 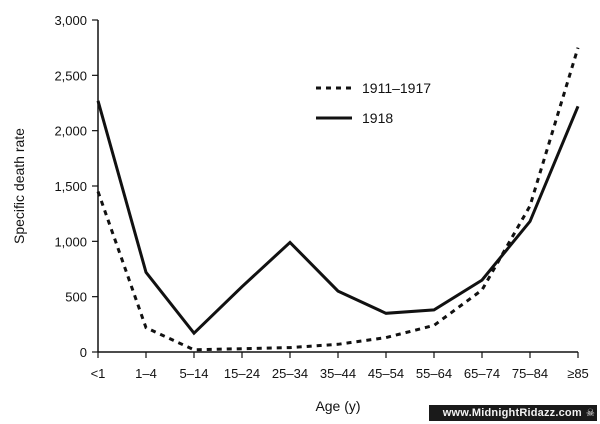 I want to click on y-tick-label: 2,500, so click(x=70, y=75).